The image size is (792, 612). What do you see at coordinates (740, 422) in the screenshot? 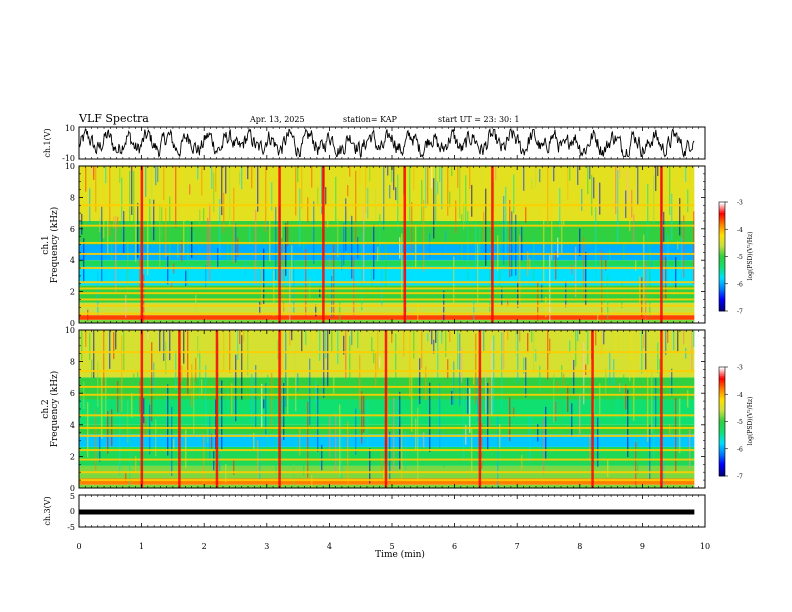
I see `colorbar-tick-label: -5` at bounding box center [740, 422].